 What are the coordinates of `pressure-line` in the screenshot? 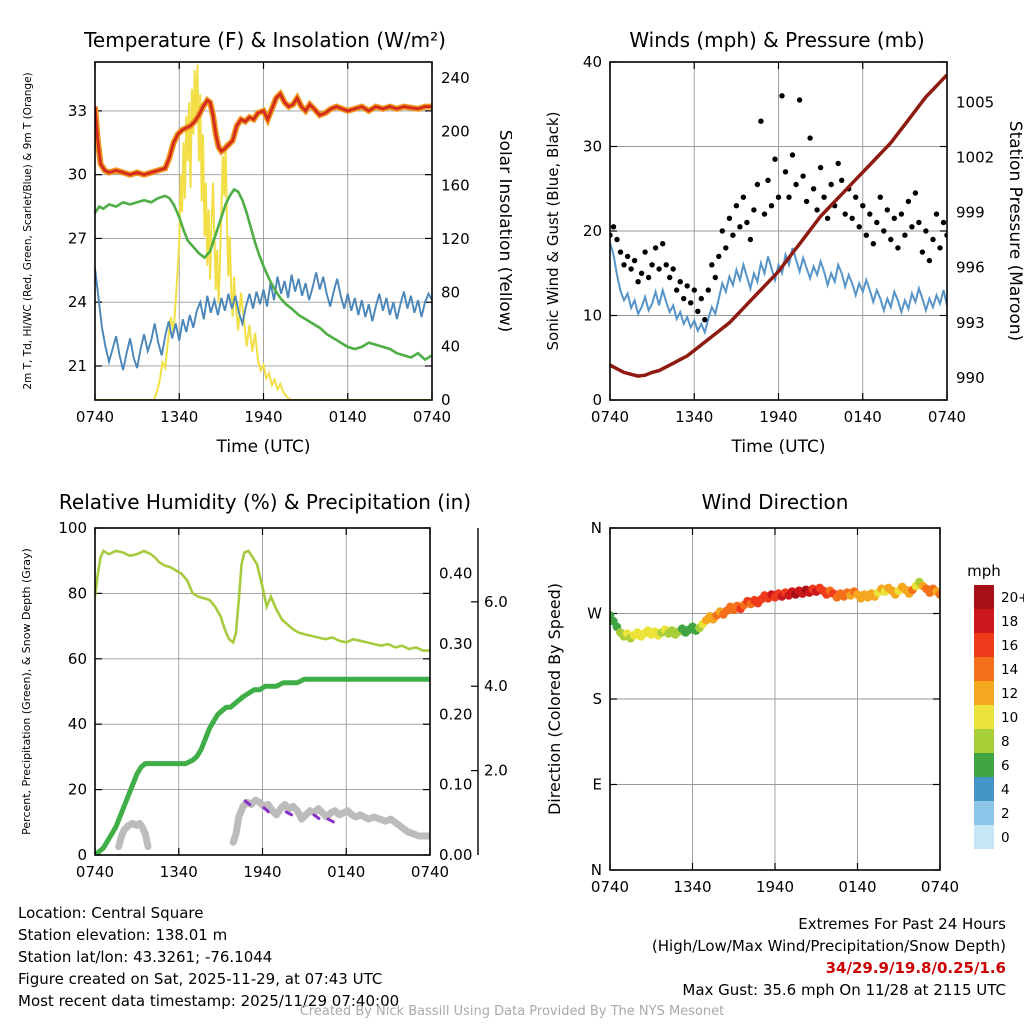 It's located at (778, 225).